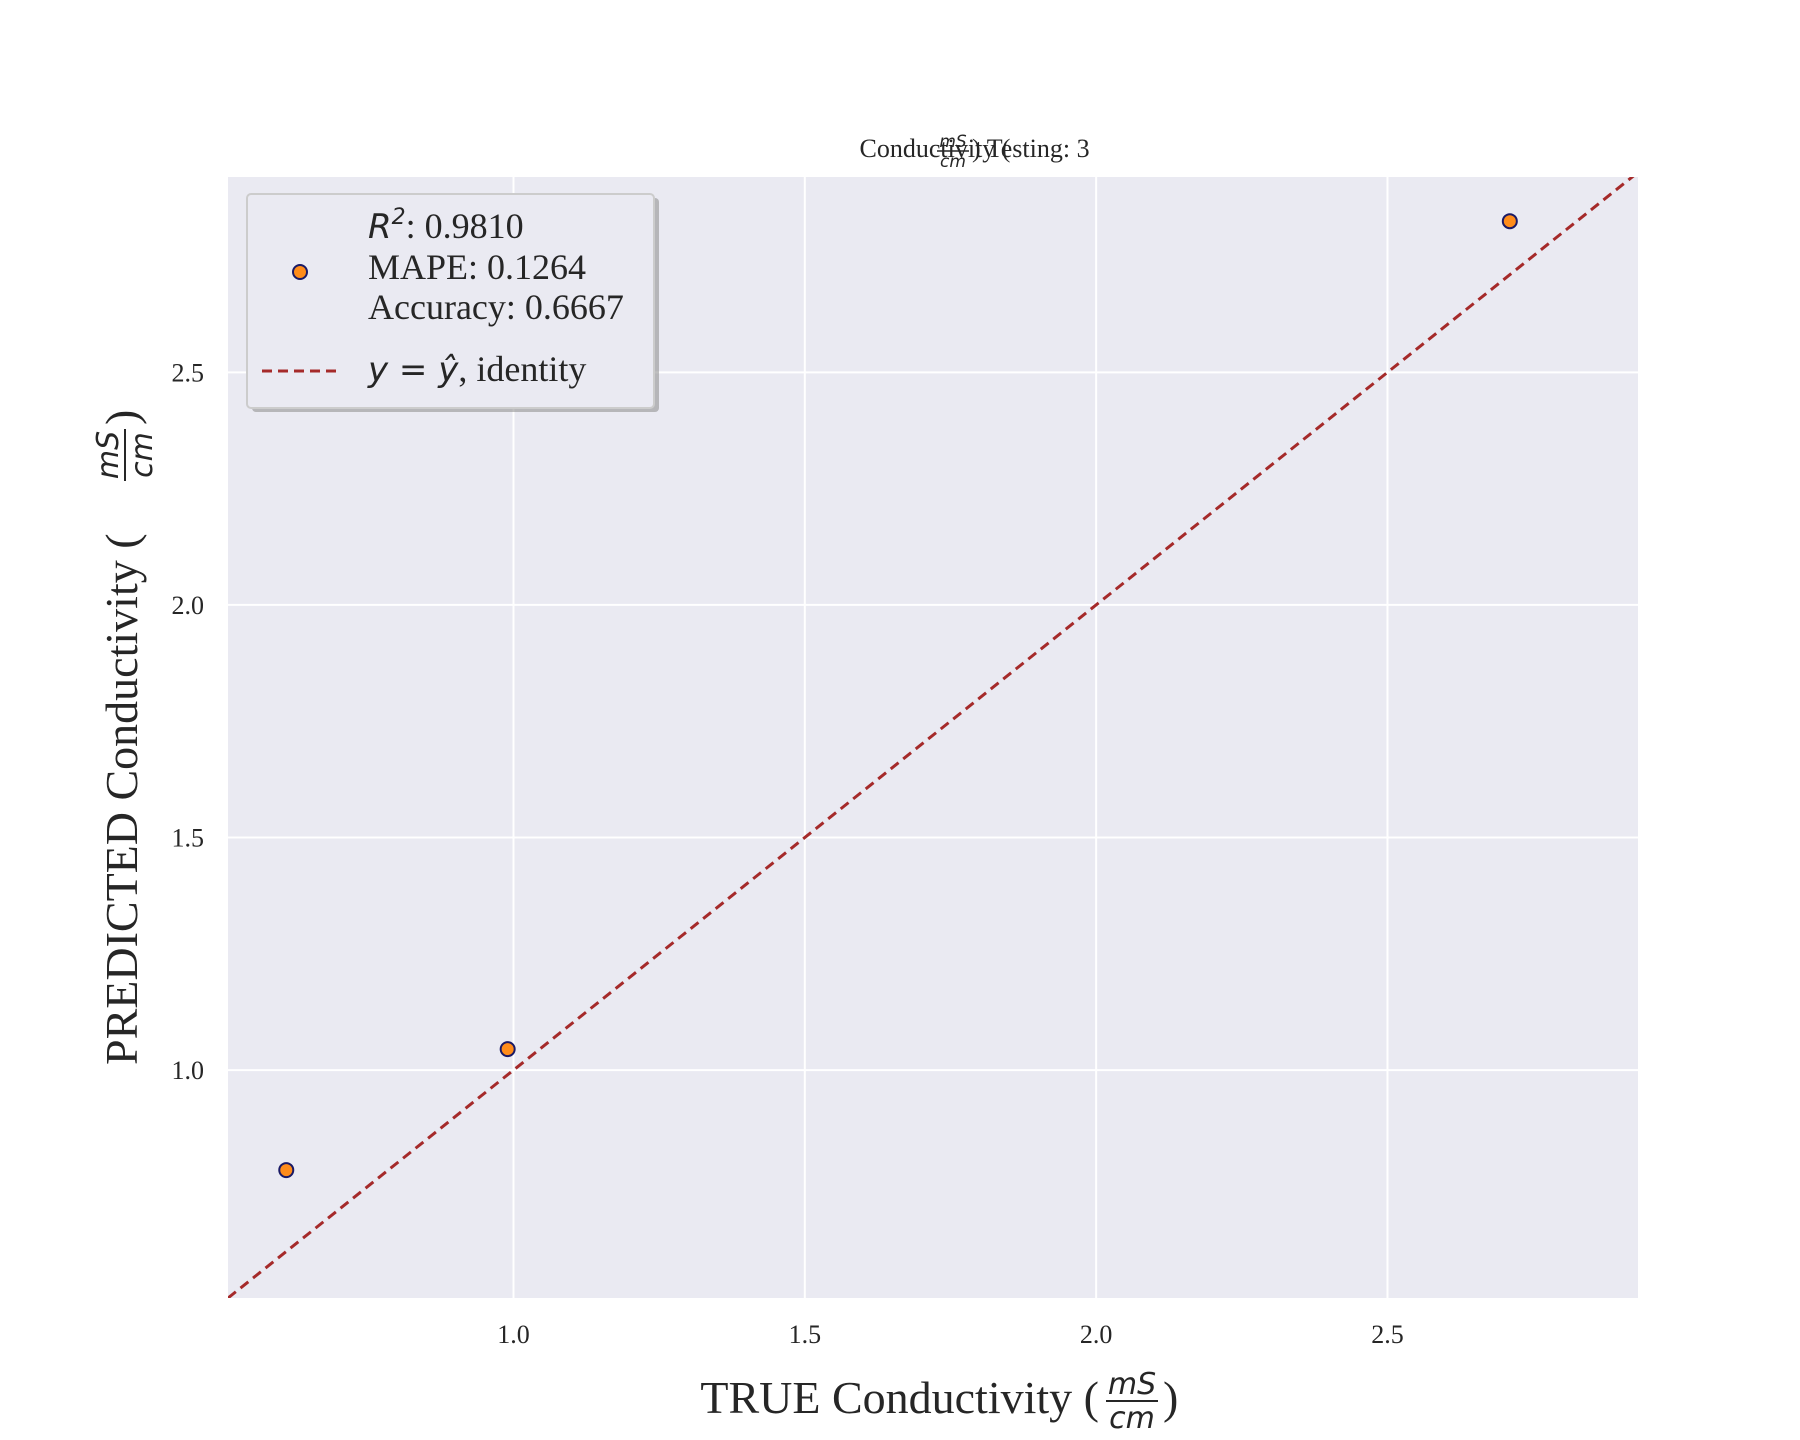 Image resolution: width=1800 pixels, height=1440 pixels. I want to click on legend-accuracy: Accuracy: 0.6667, so click(496, 307).